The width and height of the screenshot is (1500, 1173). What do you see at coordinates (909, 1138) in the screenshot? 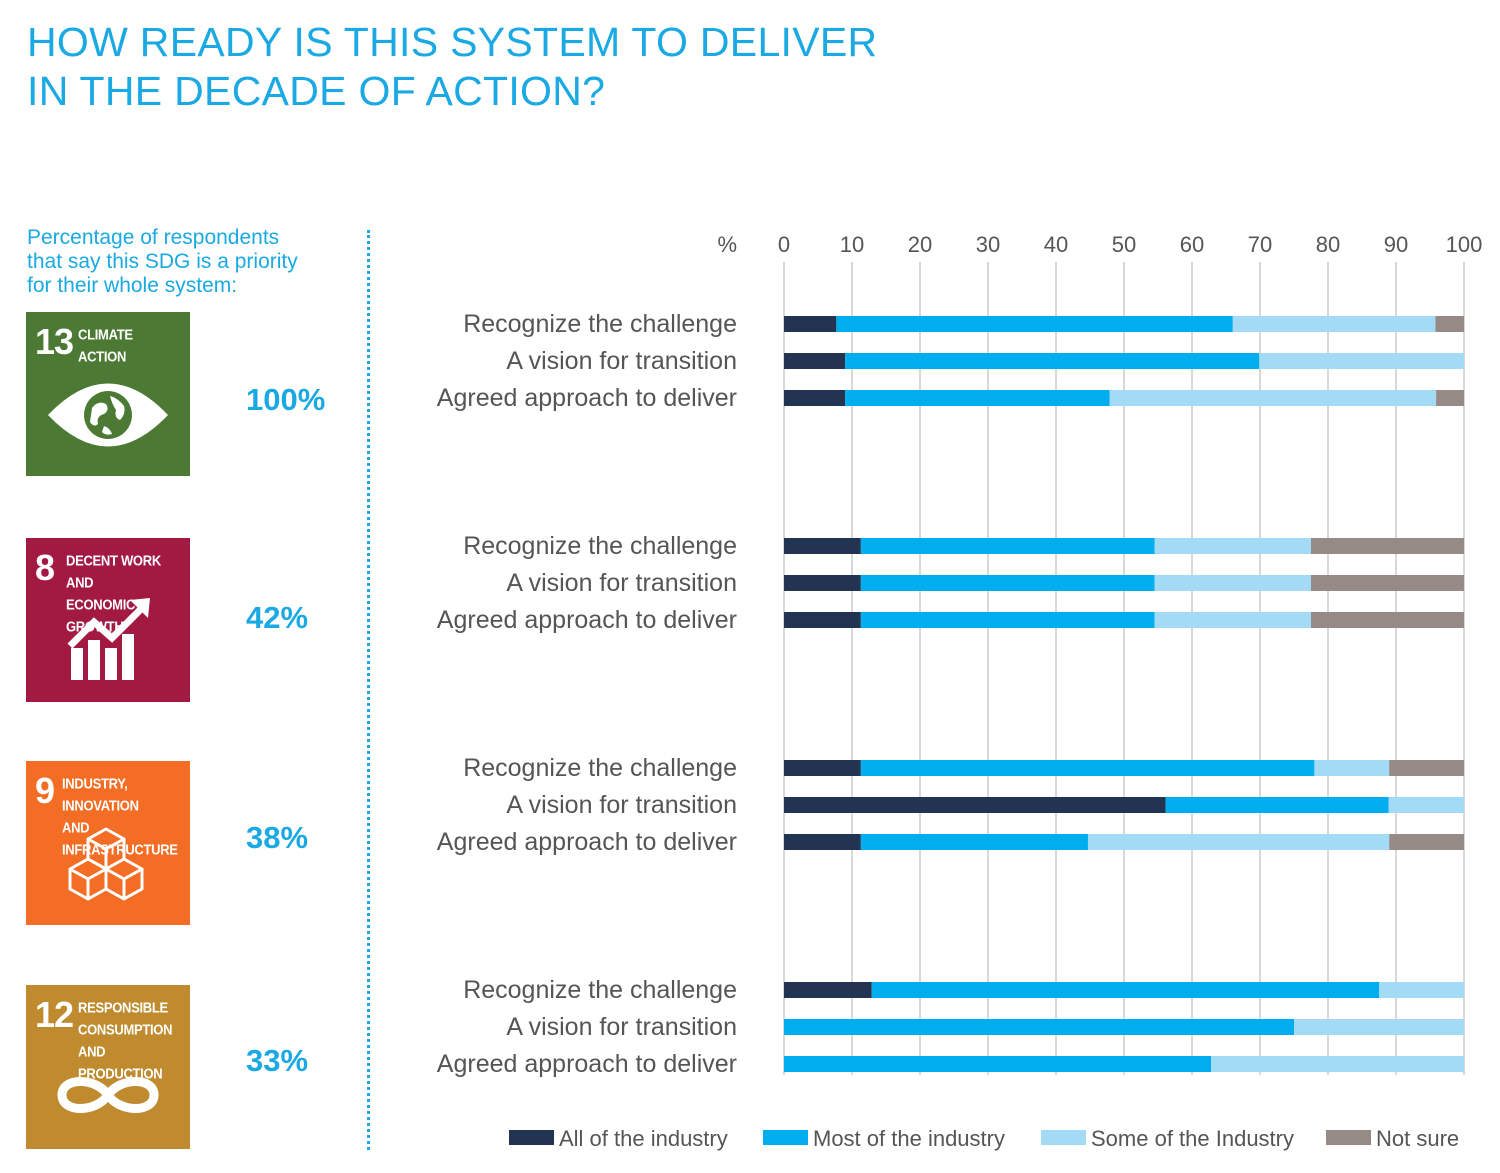
I see `legend-label: Most of the industry` at bounding box center [909, 1138].